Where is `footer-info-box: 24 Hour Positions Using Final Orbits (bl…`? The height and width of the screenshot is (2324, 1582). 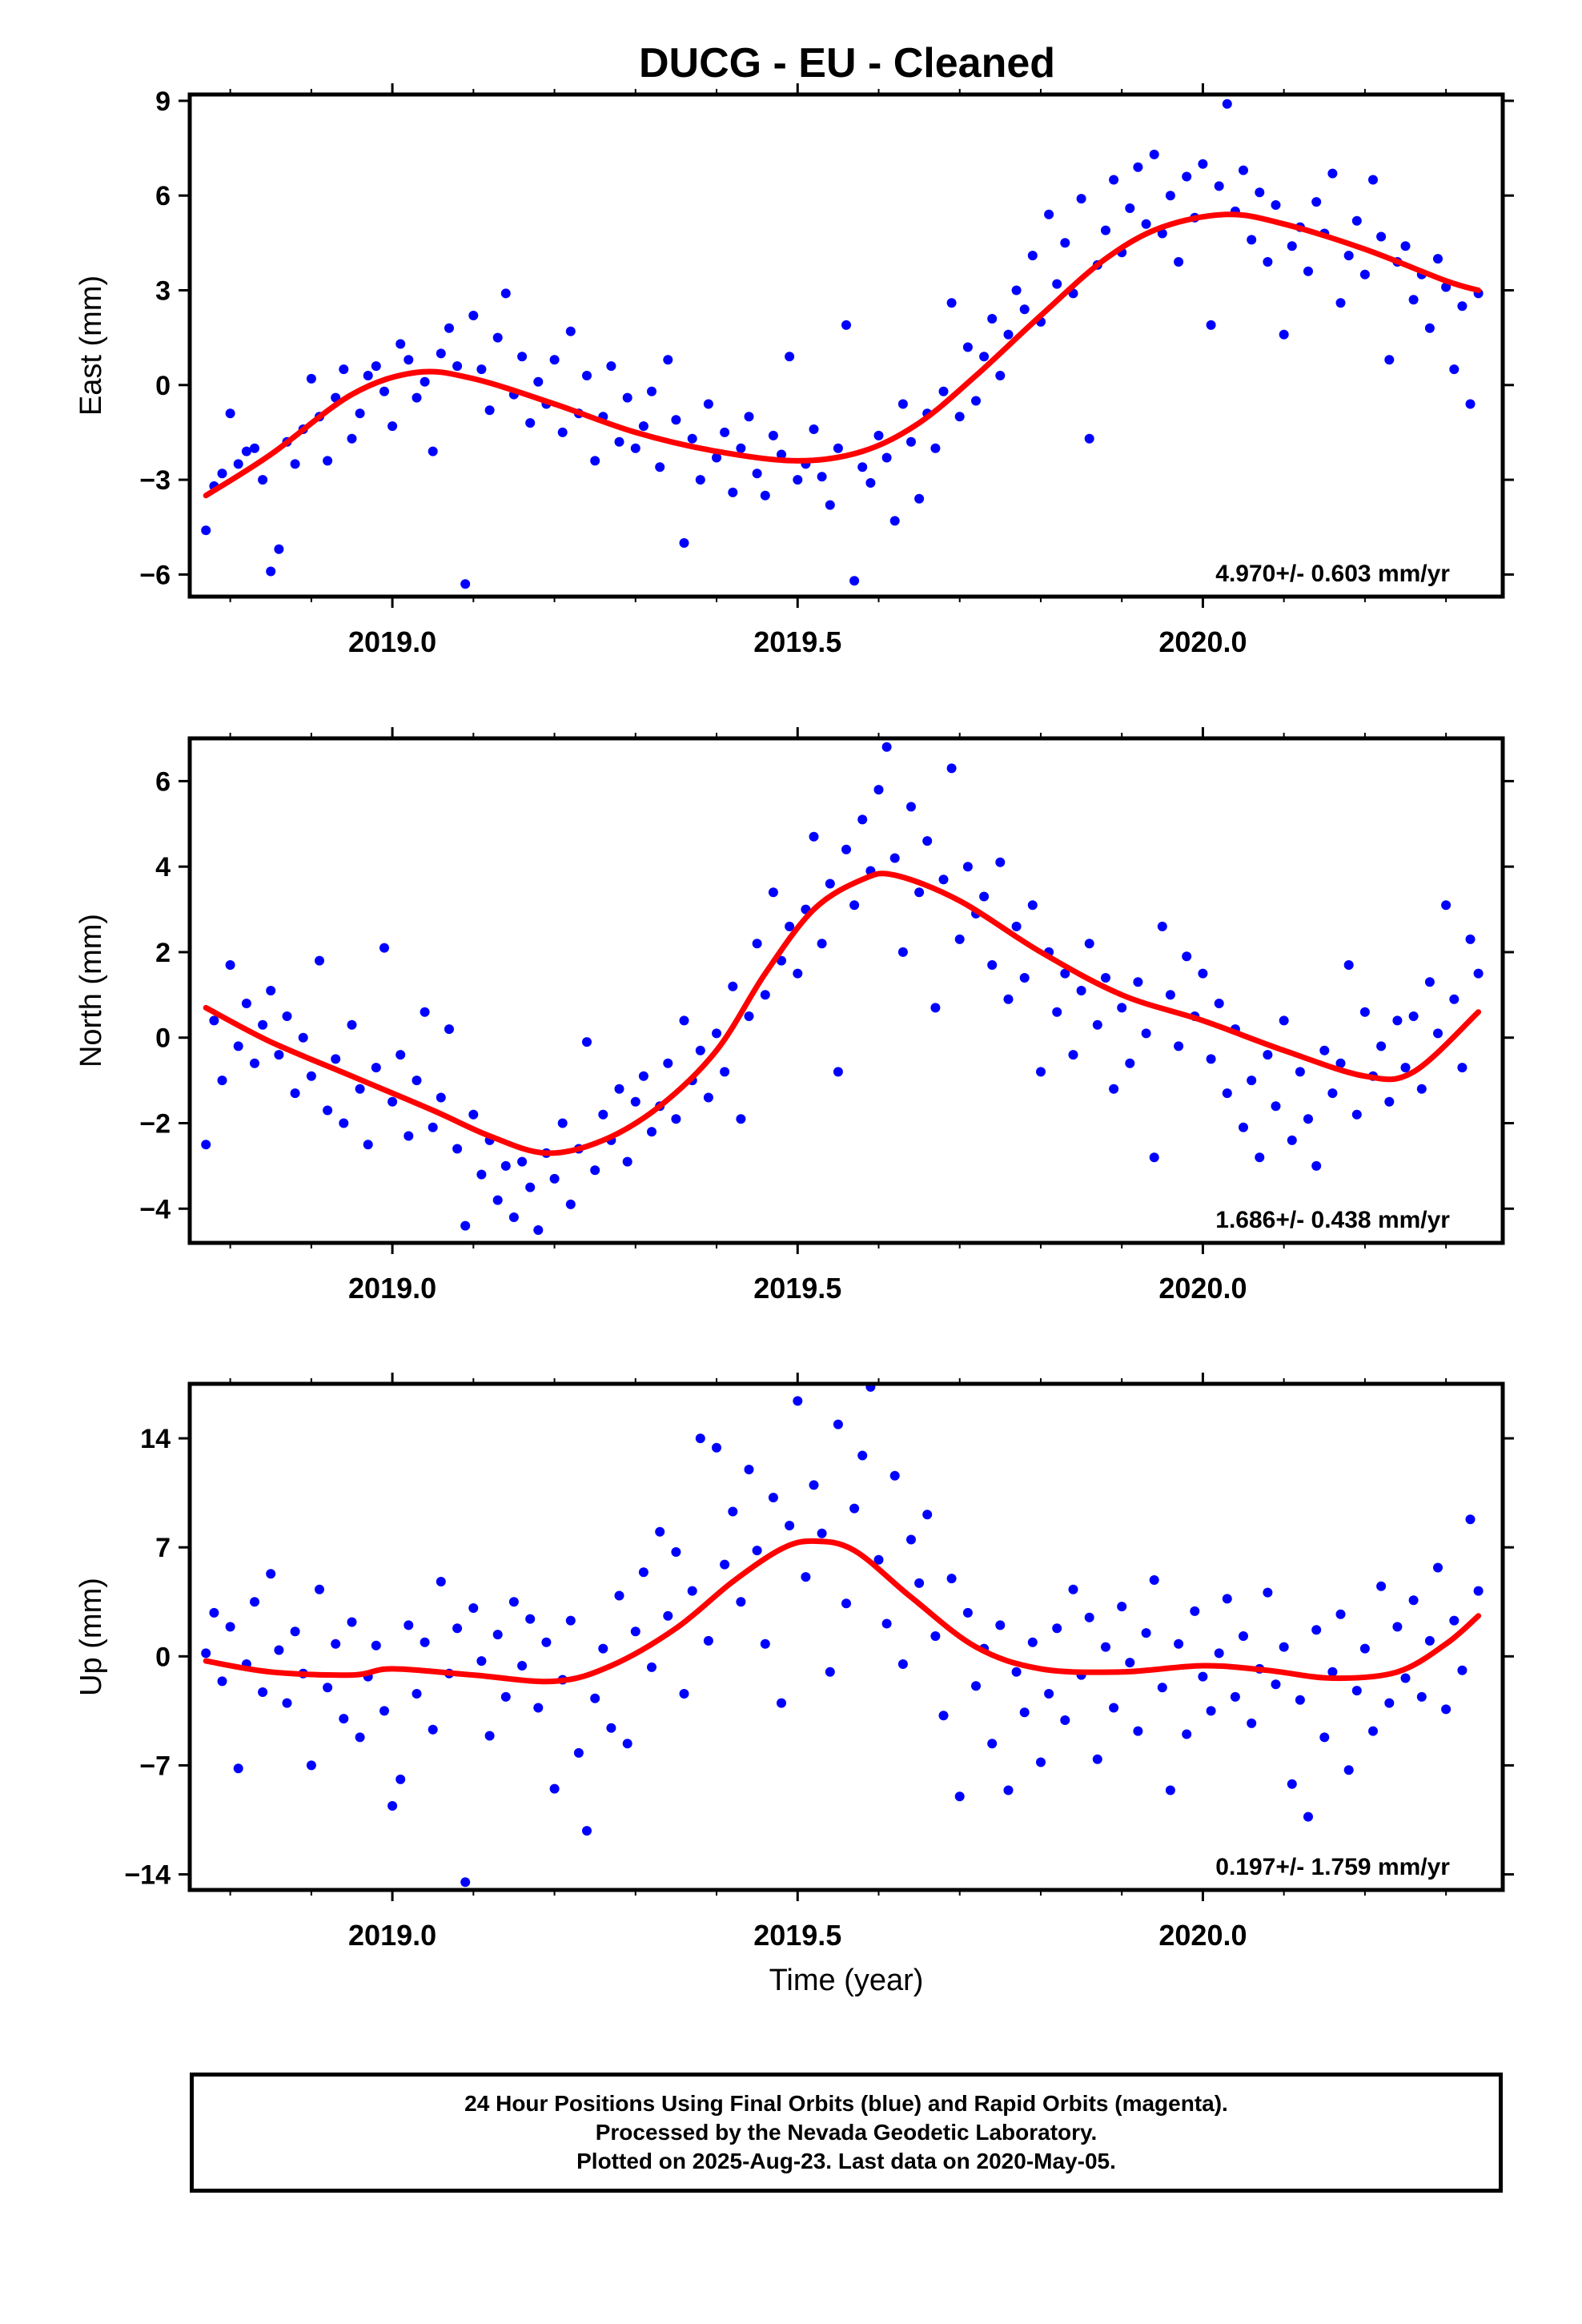
footer-info-box: 24 Hour Positions Using Final Orbits (bl… is located at coordinates (847, 2133).